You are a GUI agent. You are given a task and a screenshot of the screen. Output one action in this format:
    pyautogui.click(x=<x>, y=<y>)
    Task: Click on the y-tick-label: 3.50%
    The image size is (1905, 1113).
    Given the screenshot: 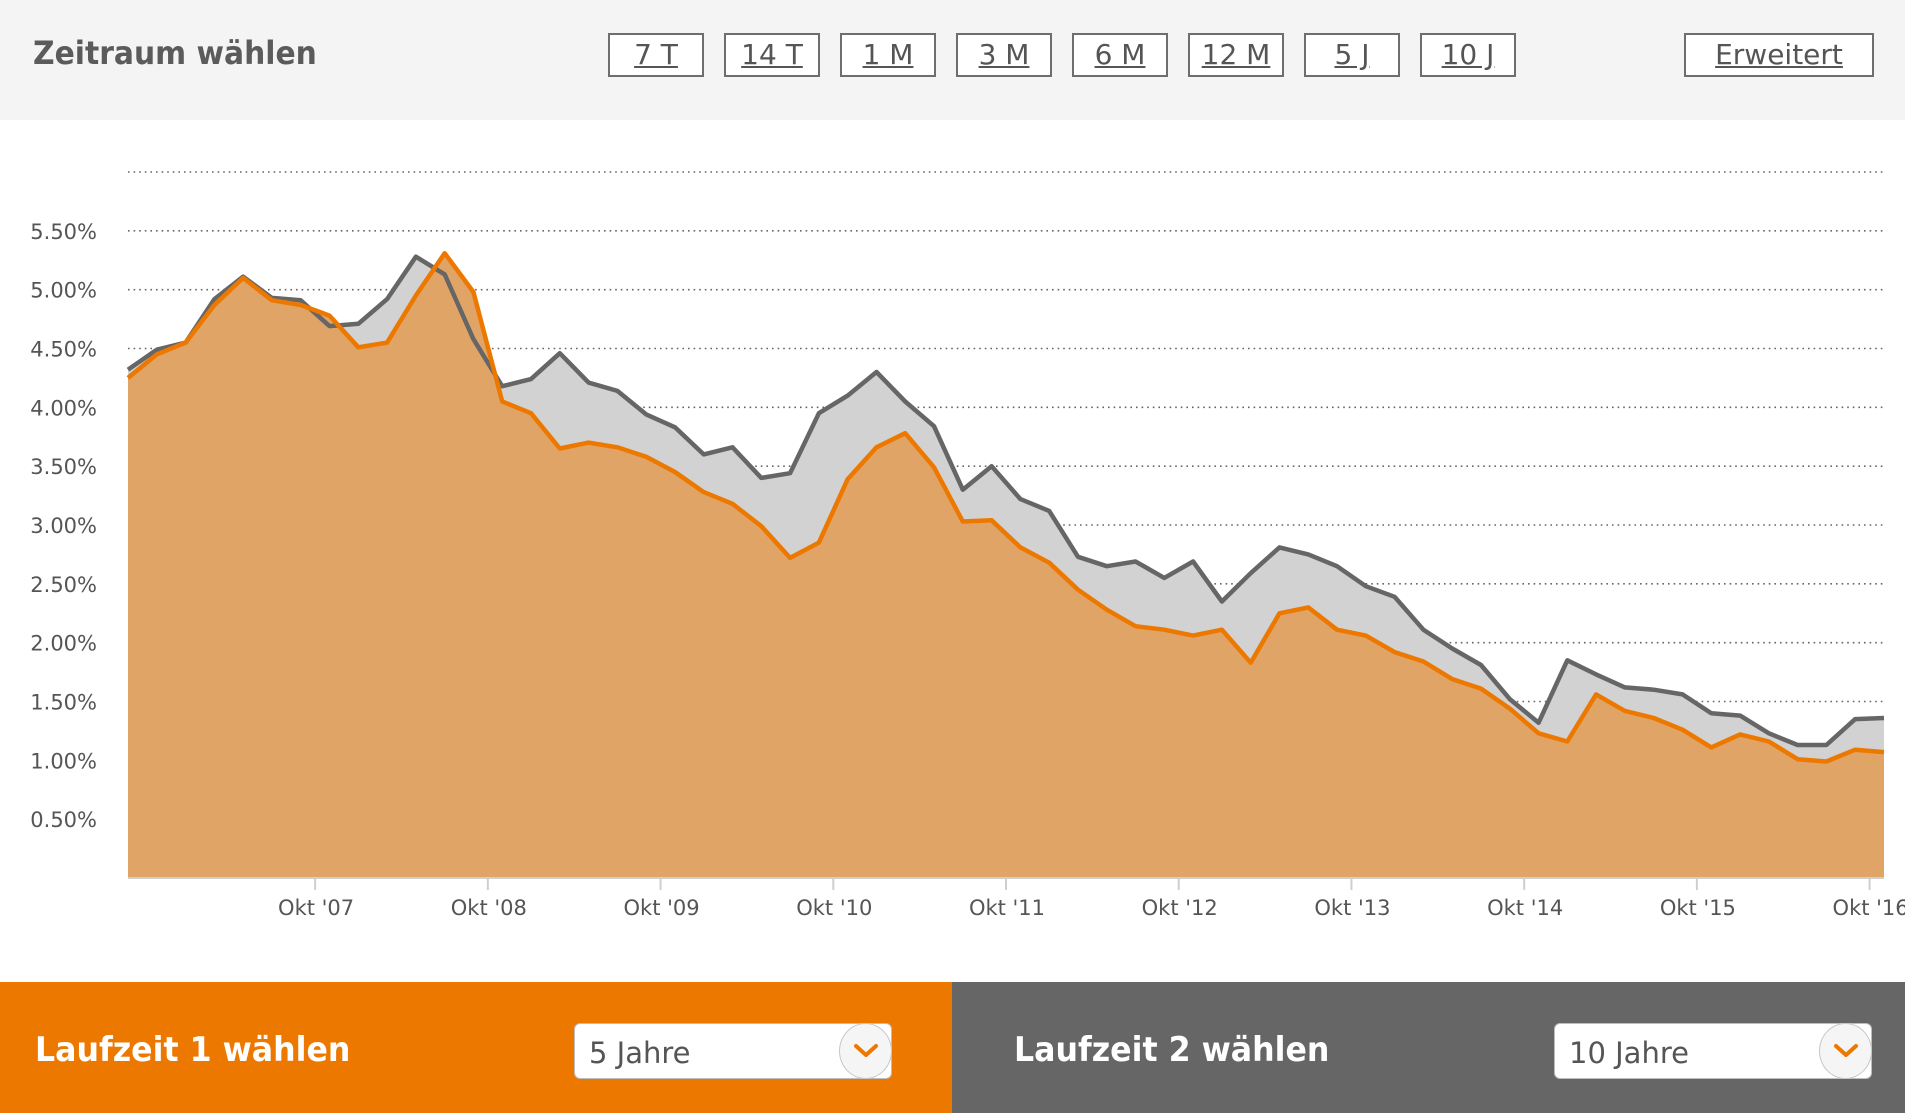 What is the action you would take?
    pyautogui.click(x=63, y=467)
    